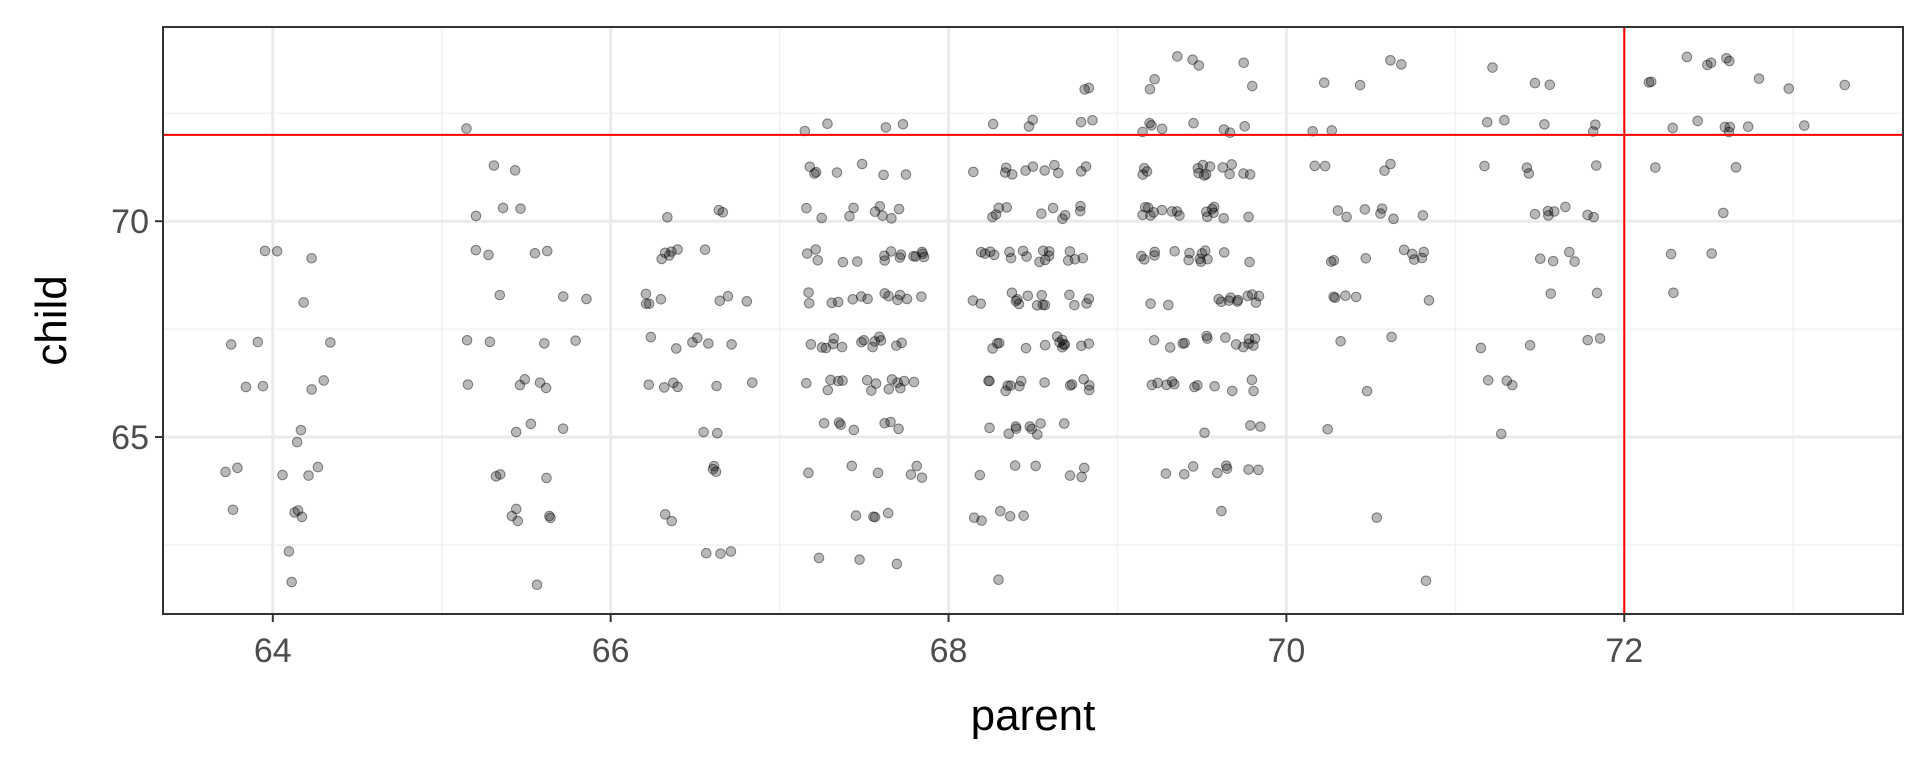  I want to click on x-tick-label: 68, so click(949, 651).